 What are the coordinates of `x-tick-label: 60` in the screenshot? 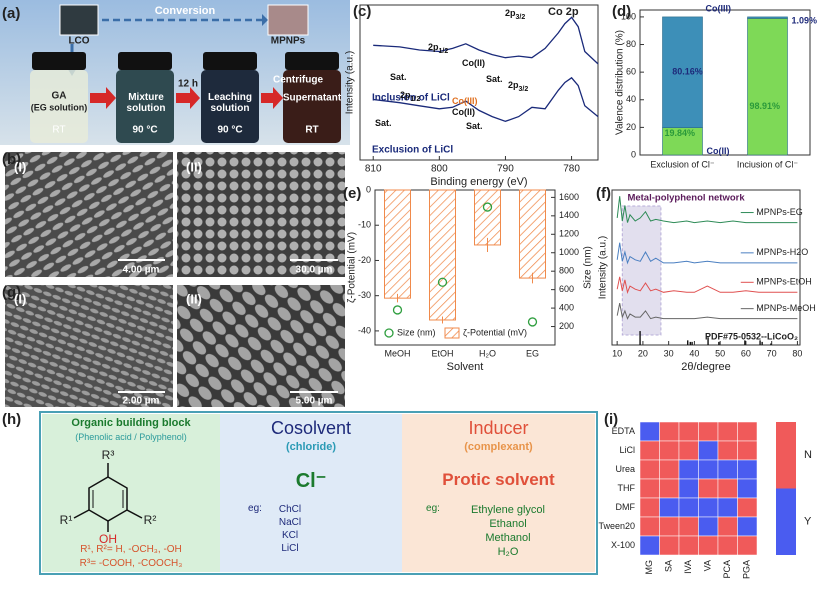 It's located at (746, 353).